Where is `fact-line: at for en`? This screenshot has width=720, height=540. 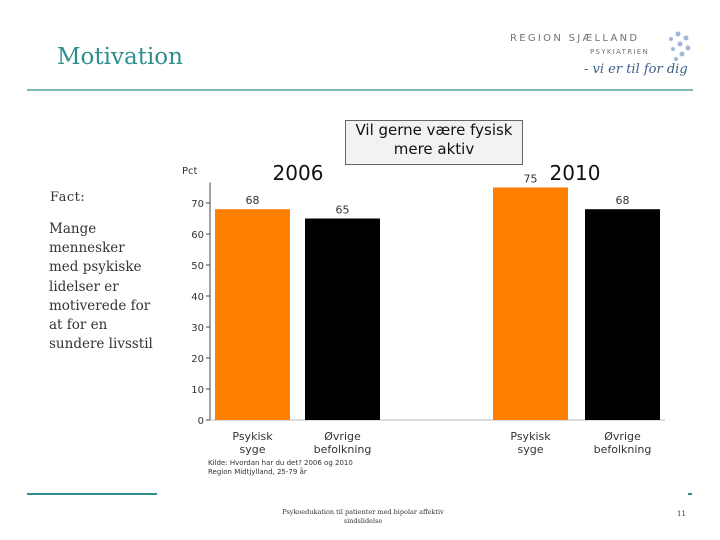 fact-line: at for en is located at coordinates (78, 325).